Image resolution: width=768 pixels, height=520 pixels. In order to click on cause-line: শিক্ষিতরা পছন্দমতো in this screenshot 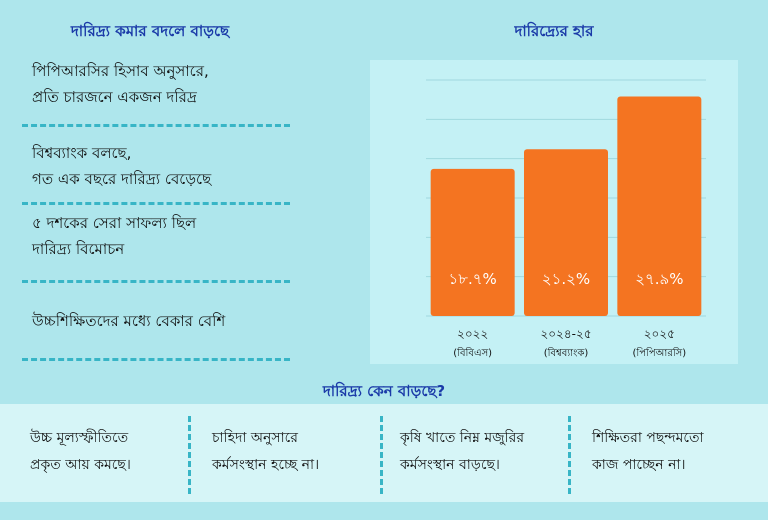, I will do `click(648, 438)`.